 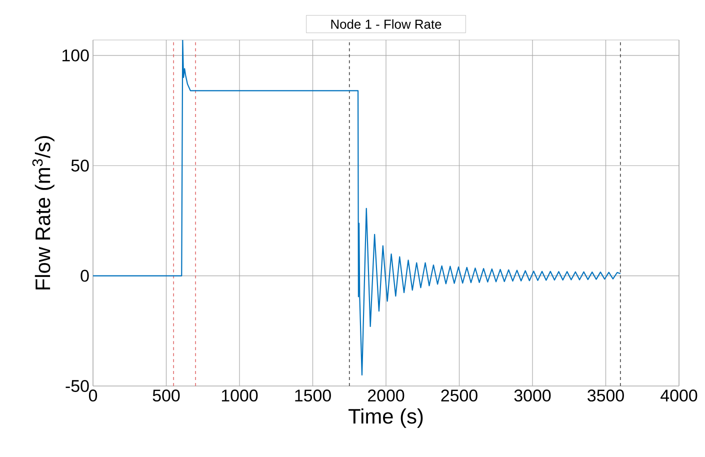 I want to click on x-tick-label: 2000, so click(x=386, y=396).